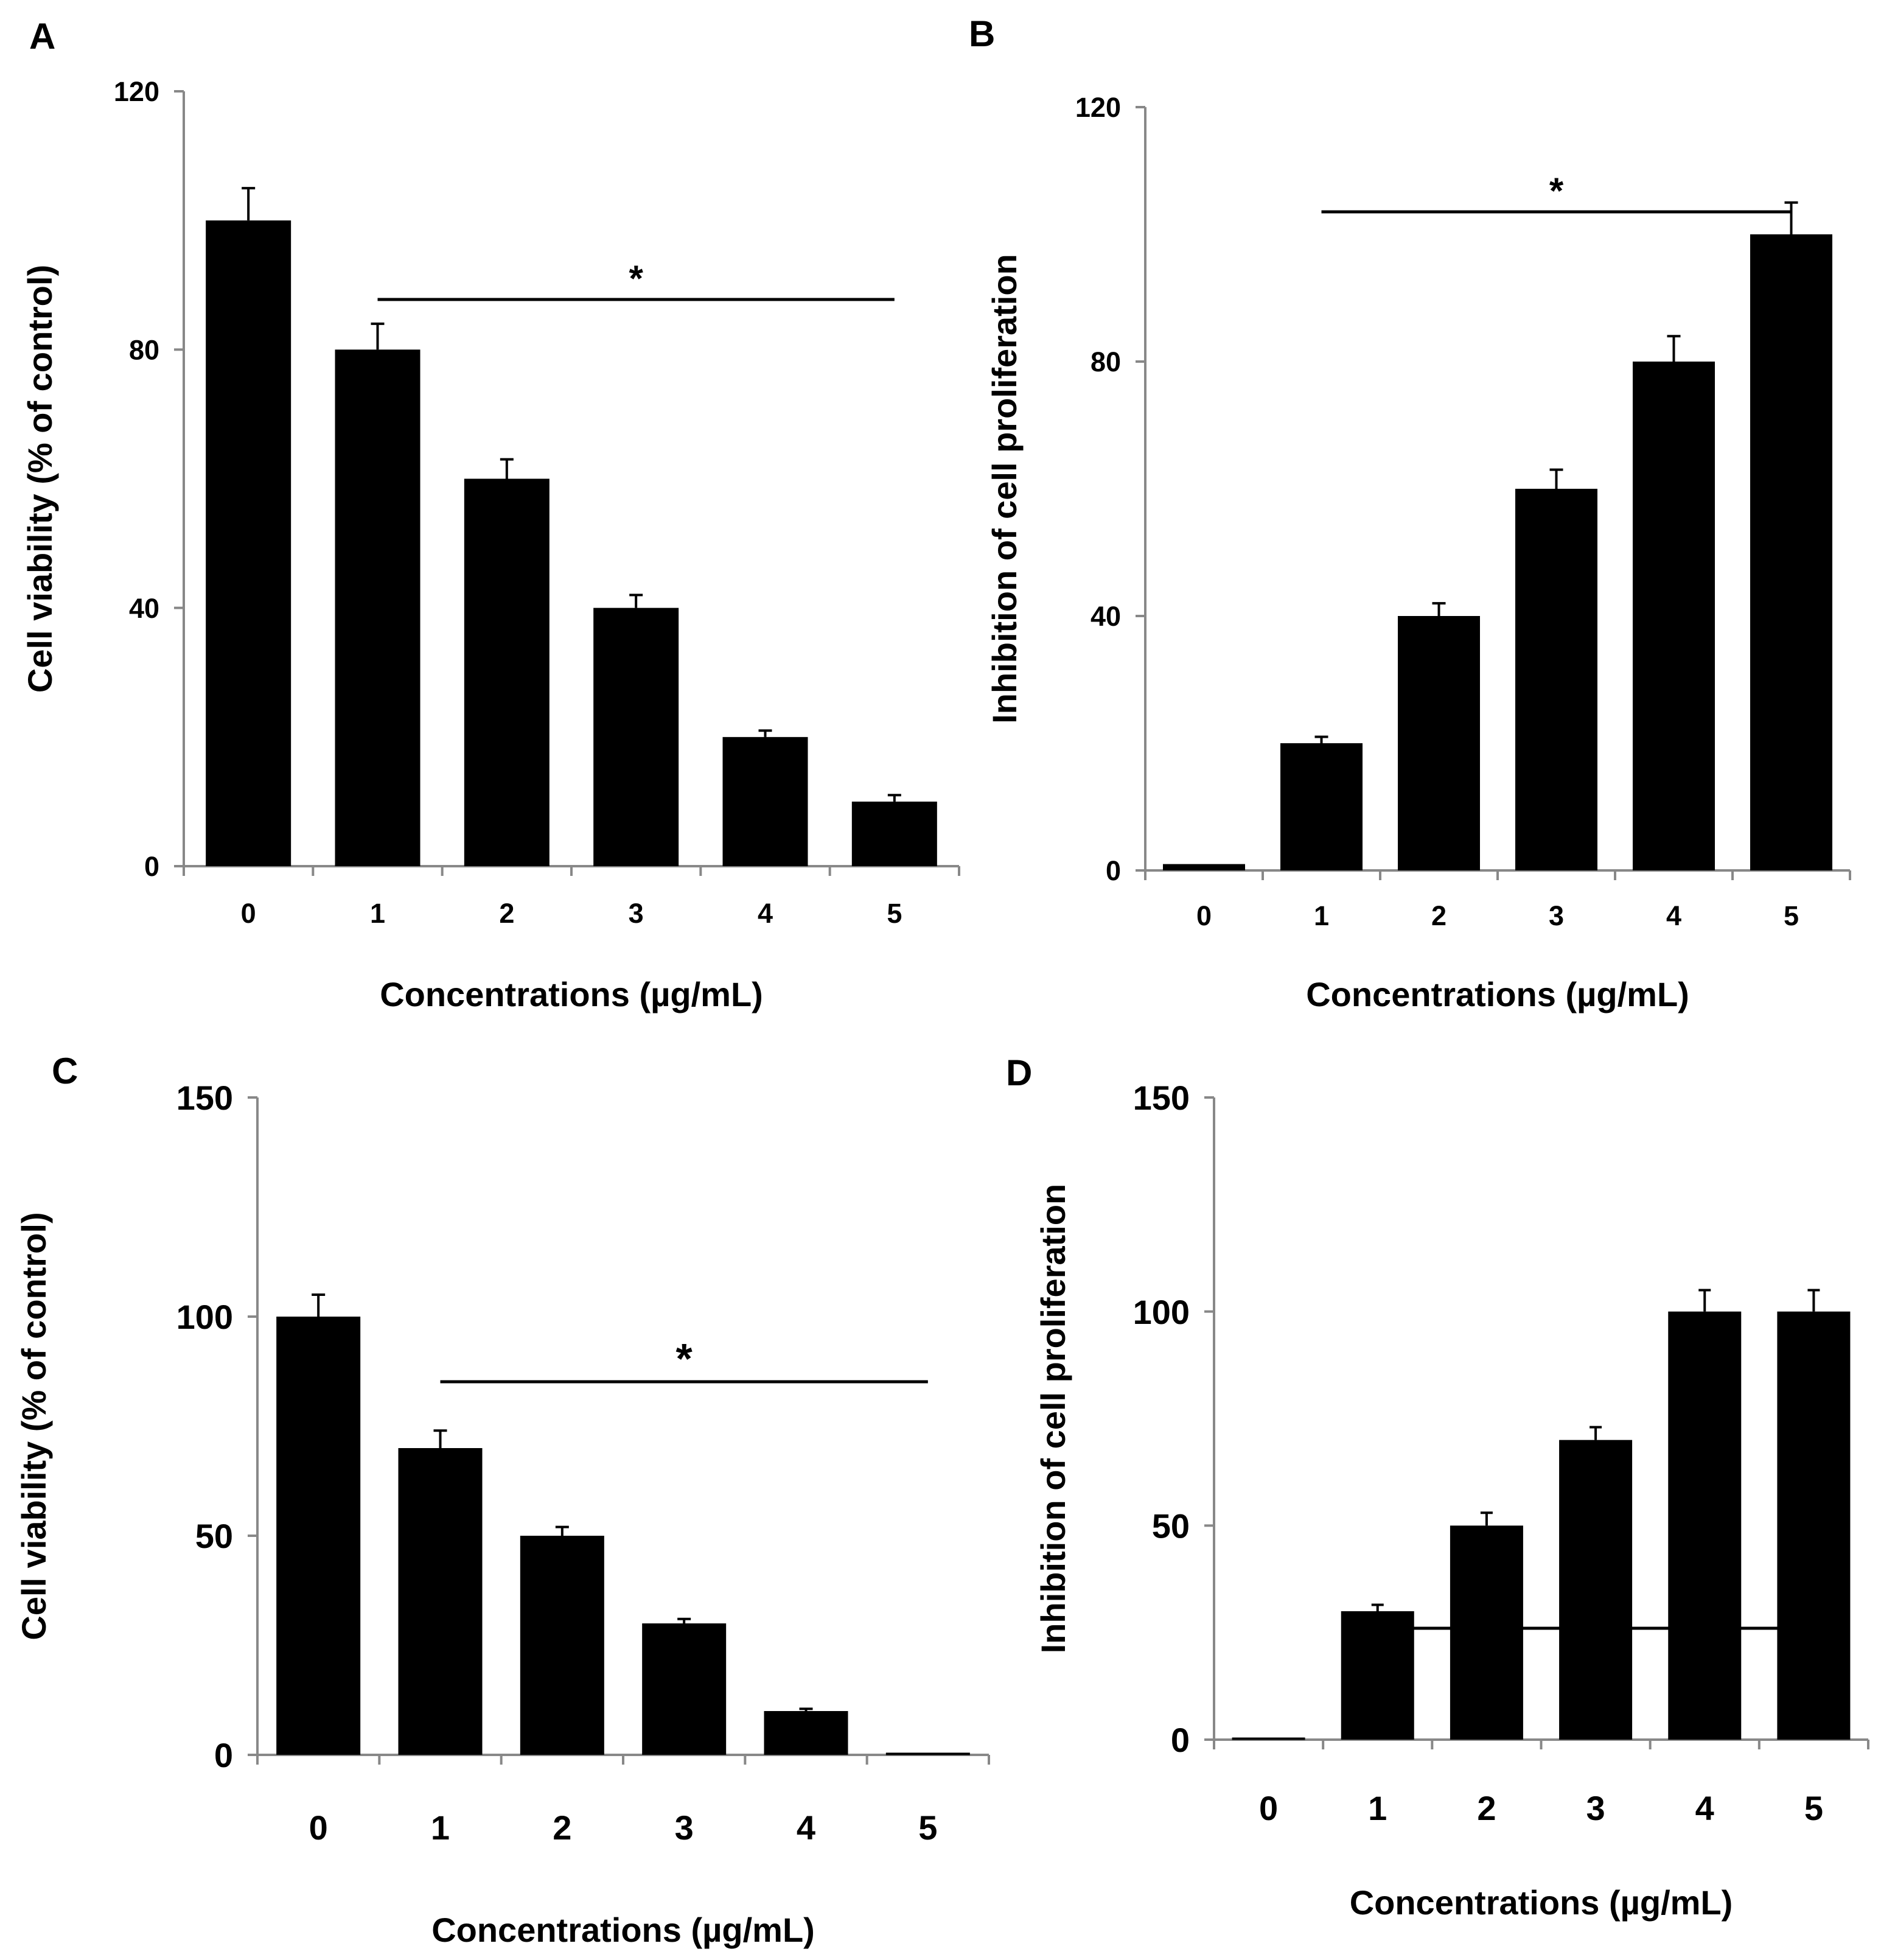 The image size is (1895, 1960). I want to click on panel-label: C, so click(65, 1071).